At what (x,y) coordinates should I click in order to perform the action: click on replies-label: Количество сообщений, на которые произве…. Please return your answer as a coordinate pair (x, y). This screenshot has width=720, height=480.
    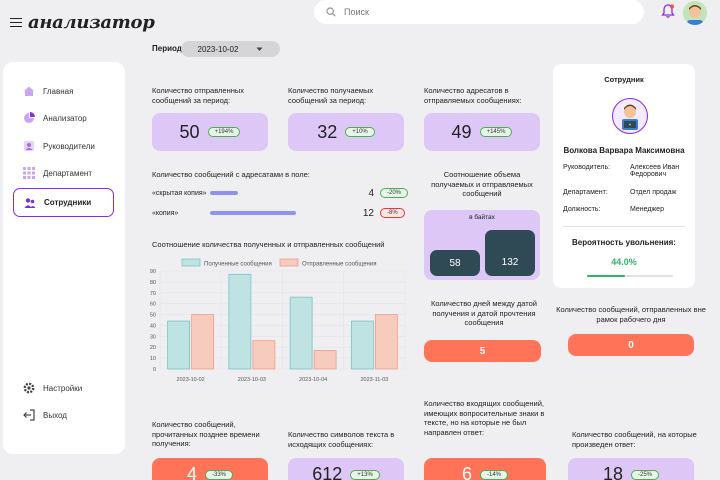
    Looking at the image, I should click on (634, 439).